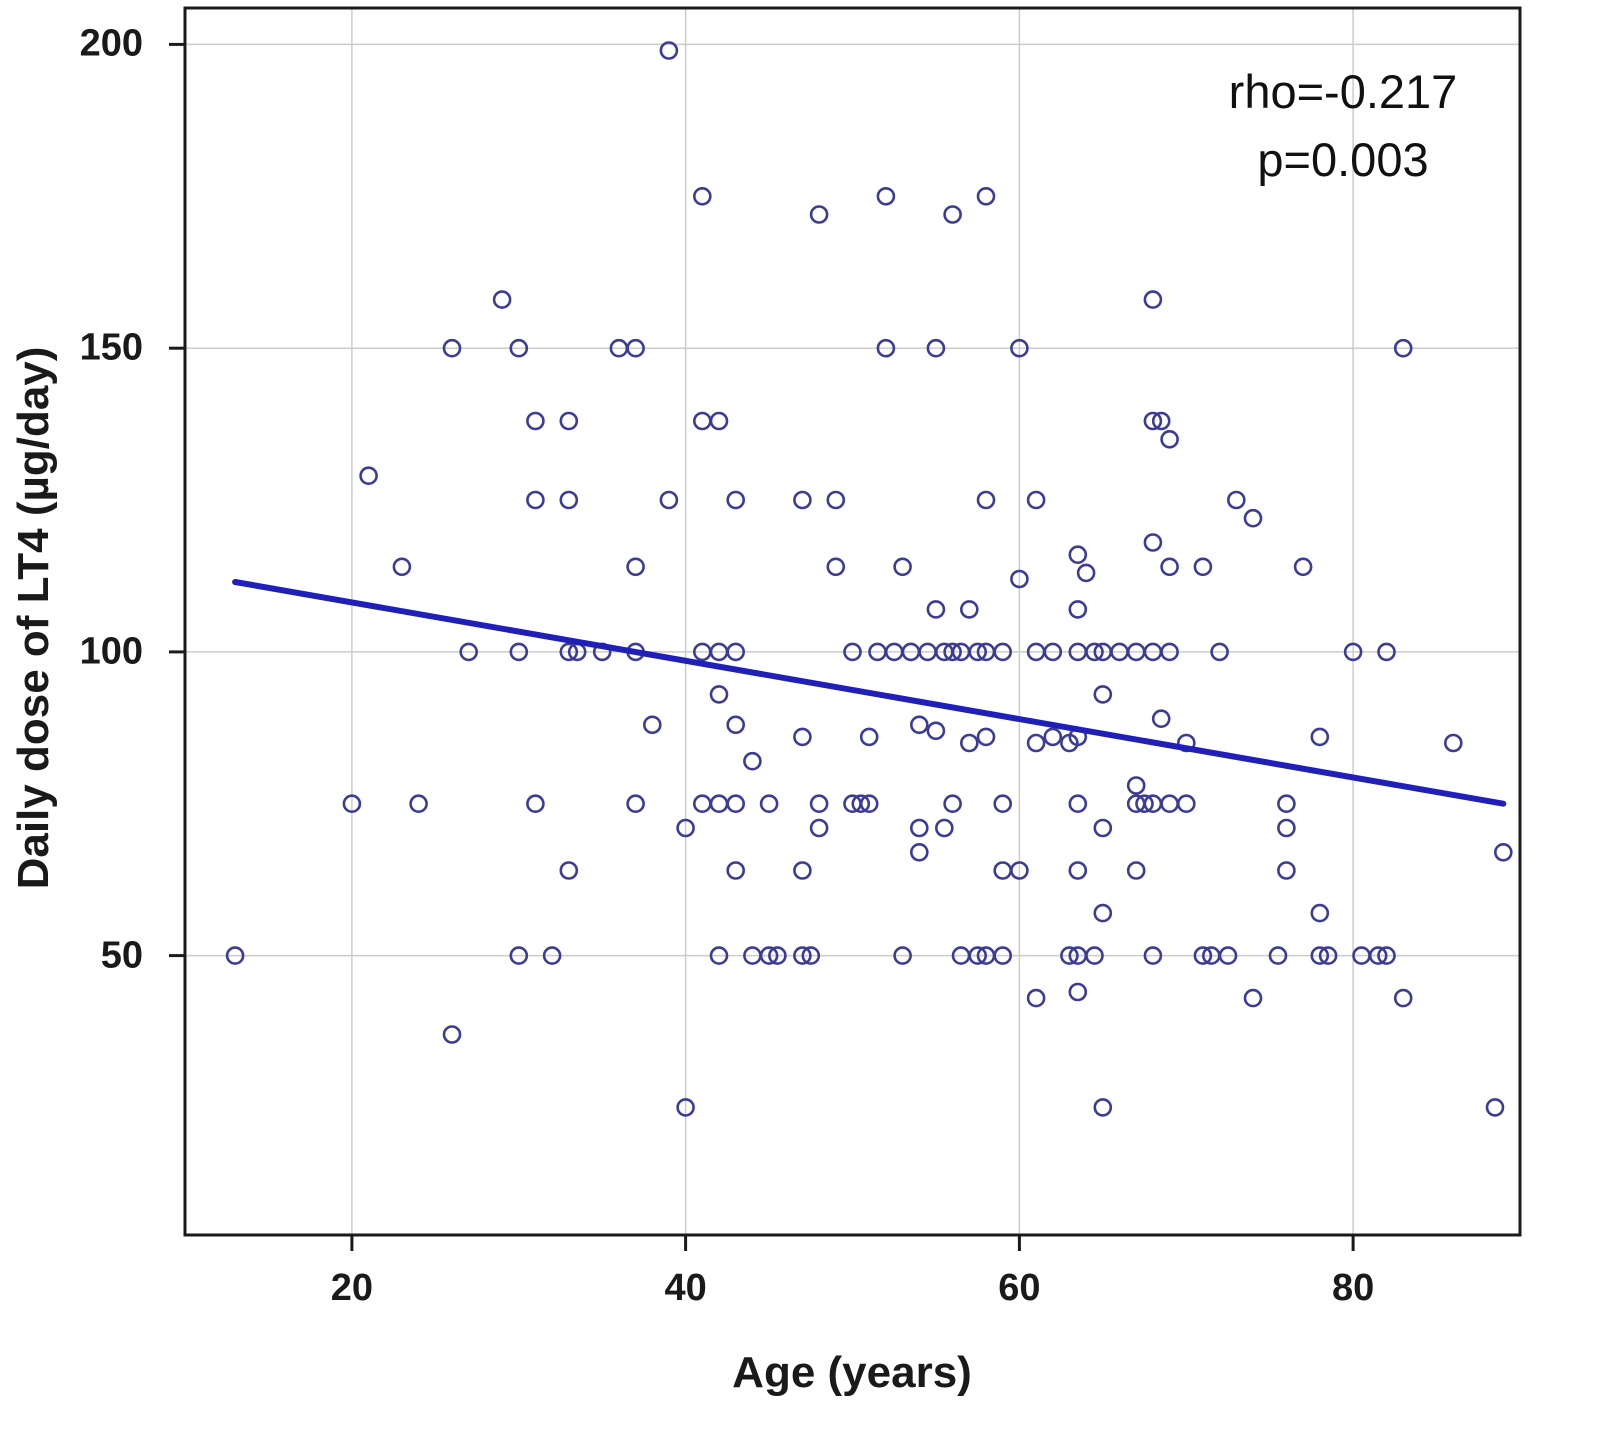 The image size is (1599, 1443). Describe the element at coordinates (352, 1288) in the screenshot. I see `x-tick-label: 20` at that location.